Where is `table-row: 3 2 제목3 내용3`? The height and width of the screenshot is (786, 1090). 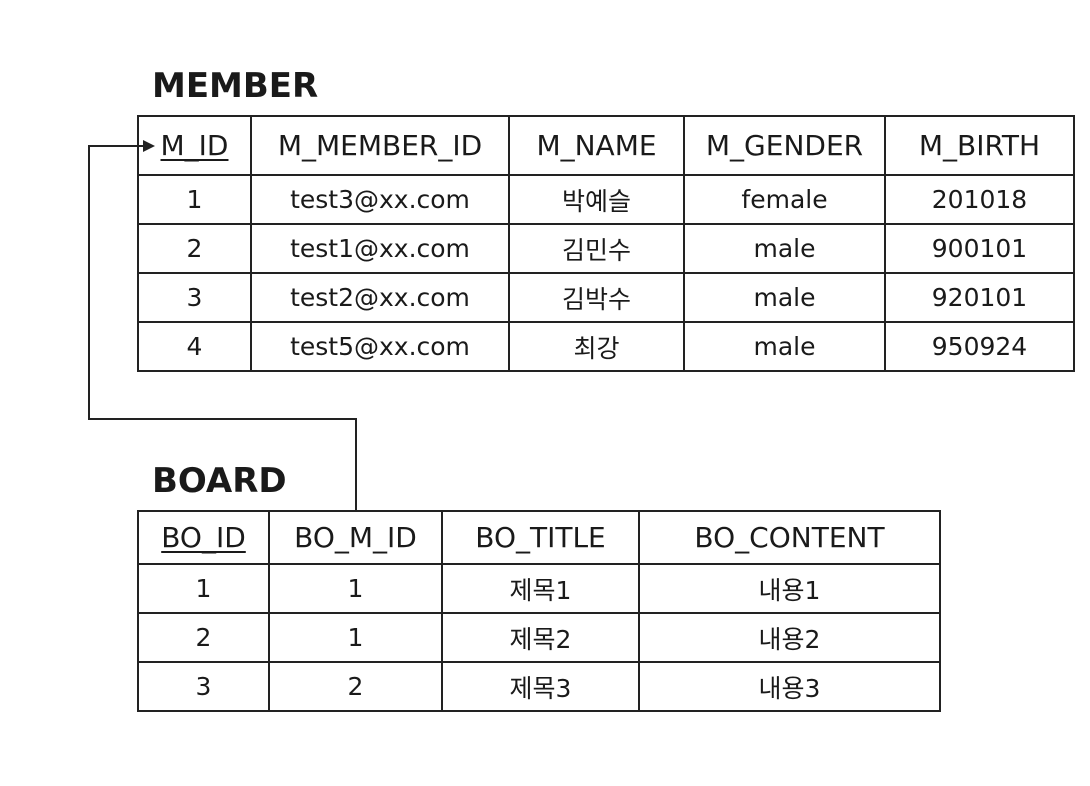
table-row: 3 2 제목3 내용3 is located at coordinates (539, 686).